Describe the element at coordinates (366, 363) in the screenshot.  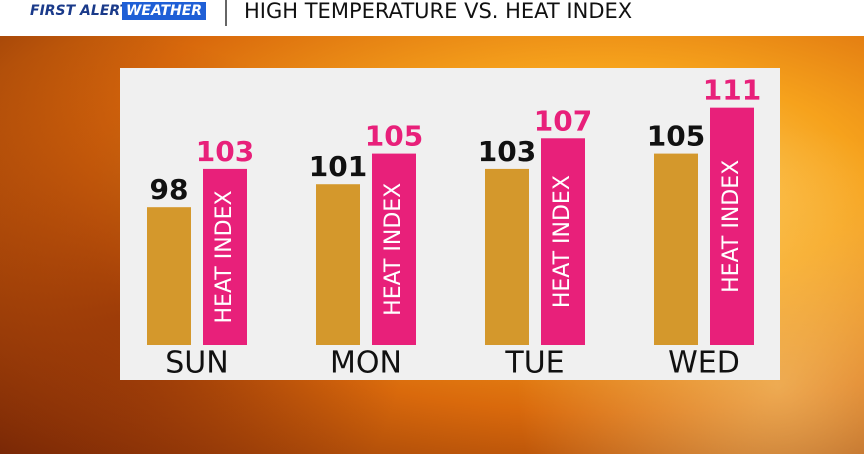
I see `x-tick-label: MON` at that location.